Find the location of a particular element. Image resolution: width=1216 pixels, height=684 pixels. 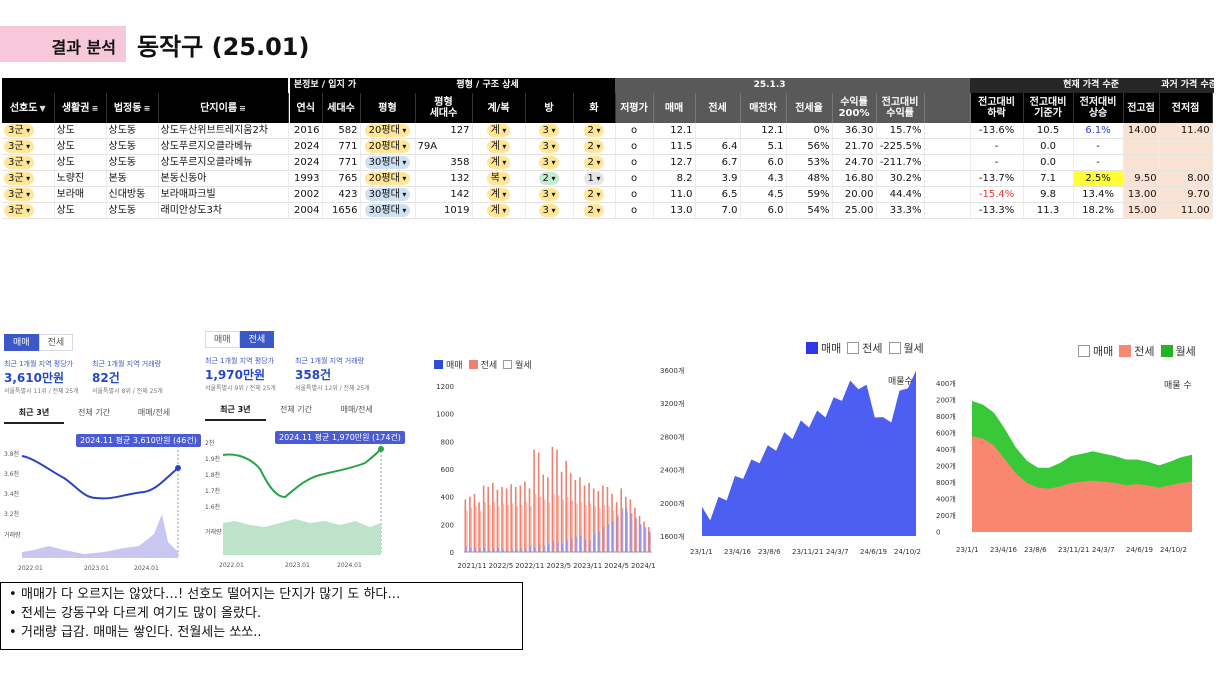

col-jeonse: 전세 is located at coordinates (718, 108).